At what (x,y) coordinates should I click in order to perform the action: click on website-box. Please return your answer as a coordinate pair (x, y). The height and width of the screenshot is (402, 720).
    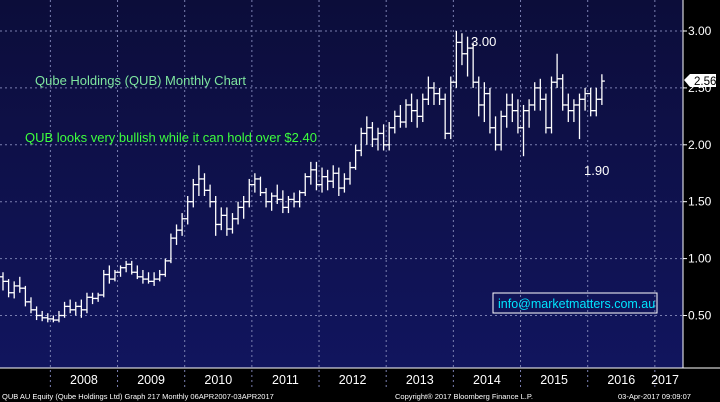
    Looking at the image, I should click on (575, 303).